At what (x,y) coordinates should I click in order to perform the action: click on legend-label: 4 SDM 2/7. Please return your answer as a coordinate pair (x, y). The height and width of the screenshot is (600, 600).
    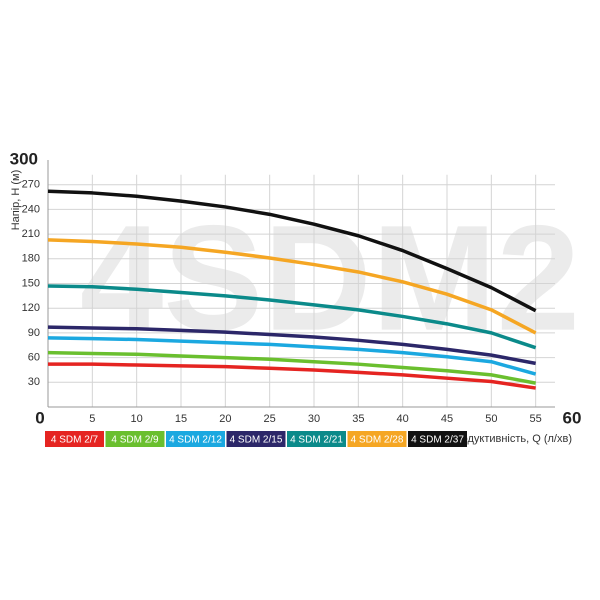
    Looking at the image, I should click on (75, 440).